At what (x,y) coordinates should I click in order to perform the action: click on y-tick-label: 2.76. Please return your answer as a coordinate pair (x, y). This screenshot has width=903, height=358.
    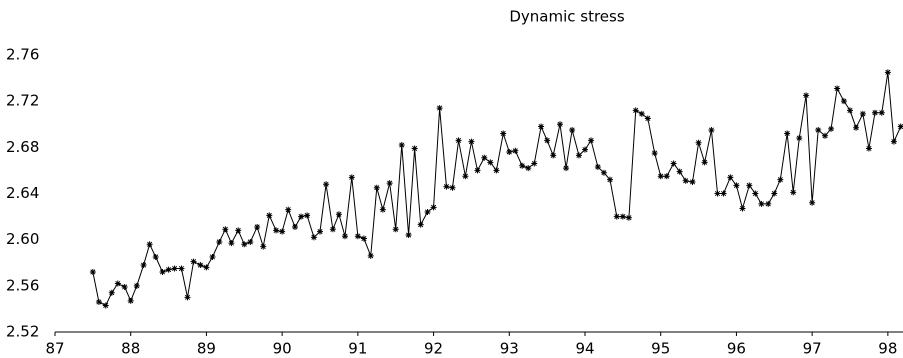
    Looking at the image, I should click on (22, 55).